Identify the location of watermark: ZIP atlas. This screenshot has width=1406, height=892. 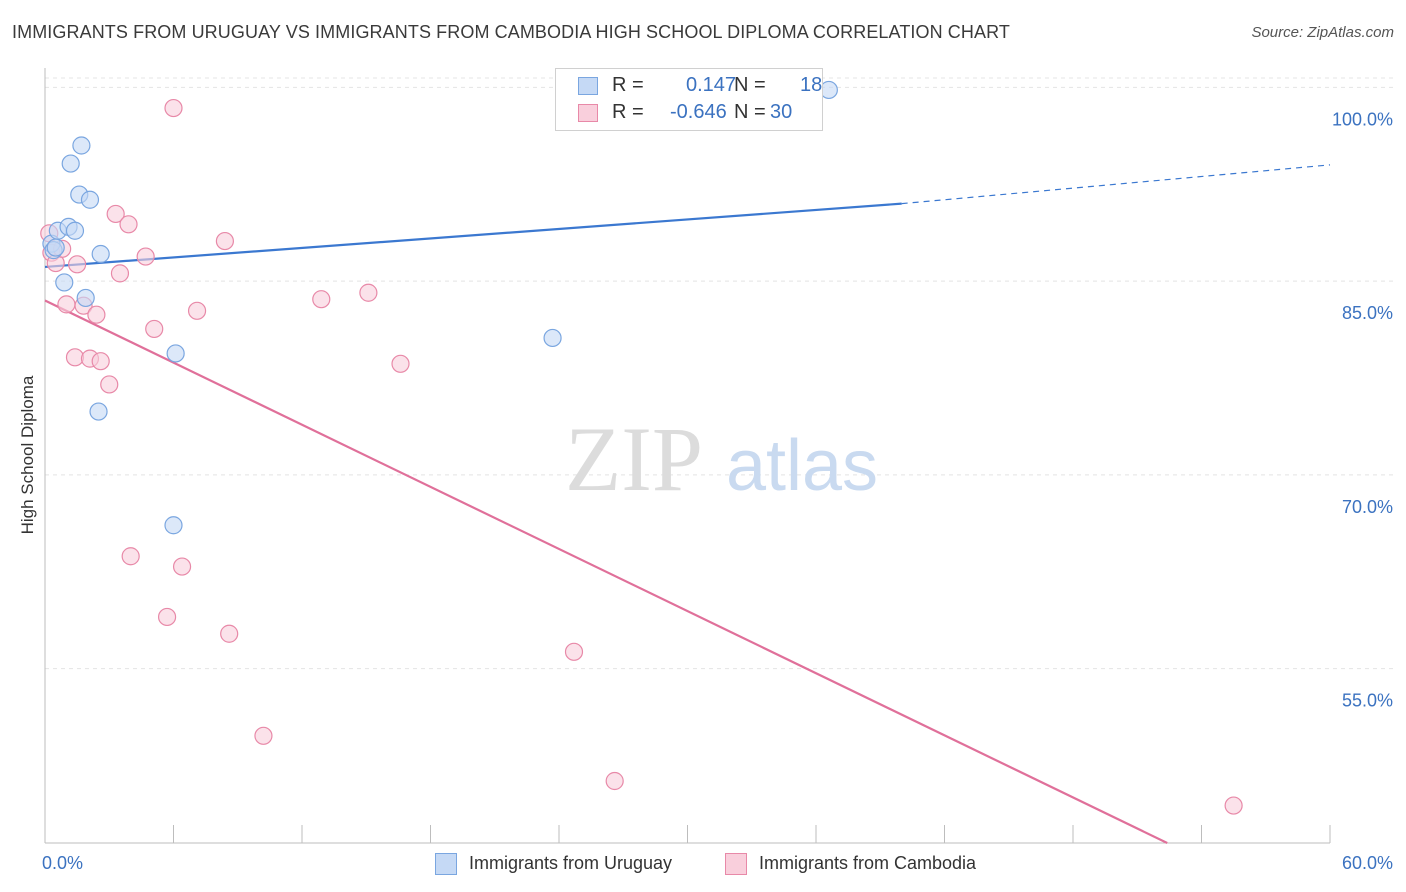
(721, 459).